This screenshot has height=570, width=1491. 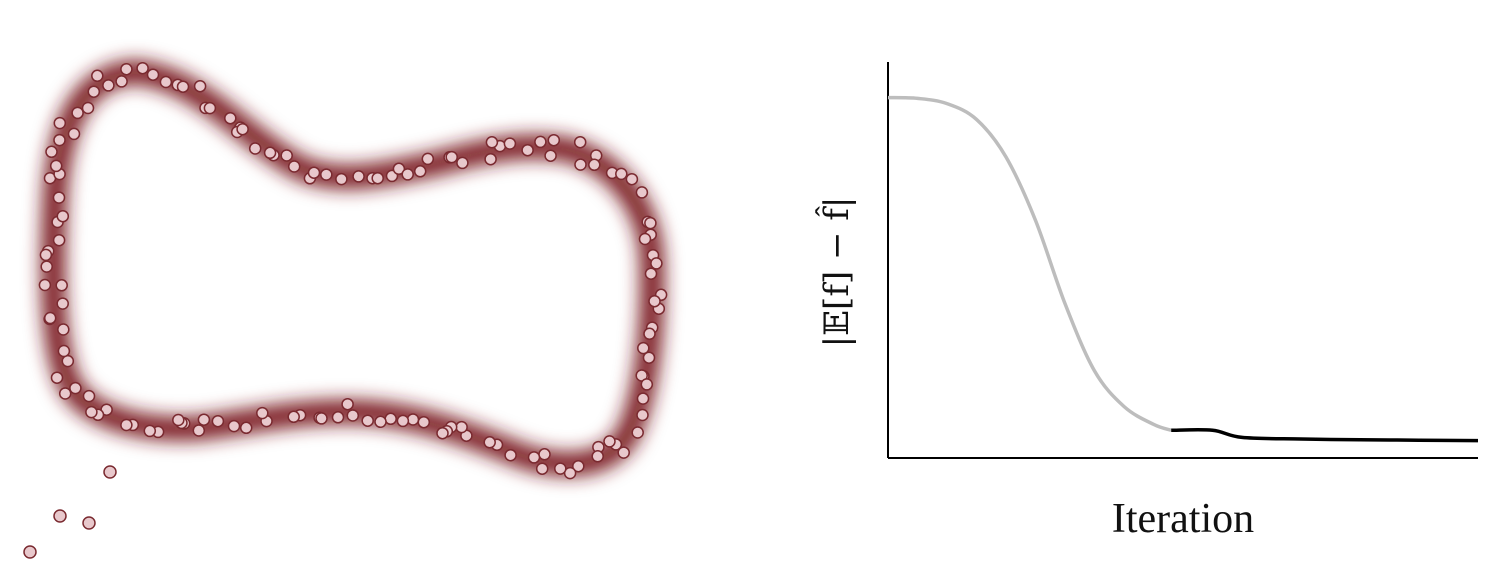 I want to click on y-axis-label: |𝔼[f] − f̂|, so click(x=836, y=272).